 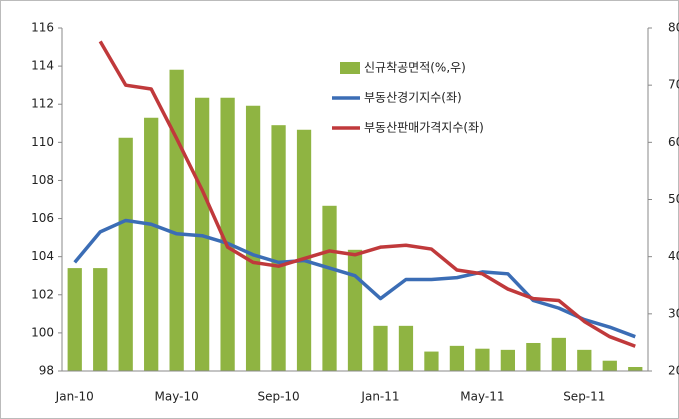 I want to click on x-tick-label: Jan-10, so click(x=74, y=397).